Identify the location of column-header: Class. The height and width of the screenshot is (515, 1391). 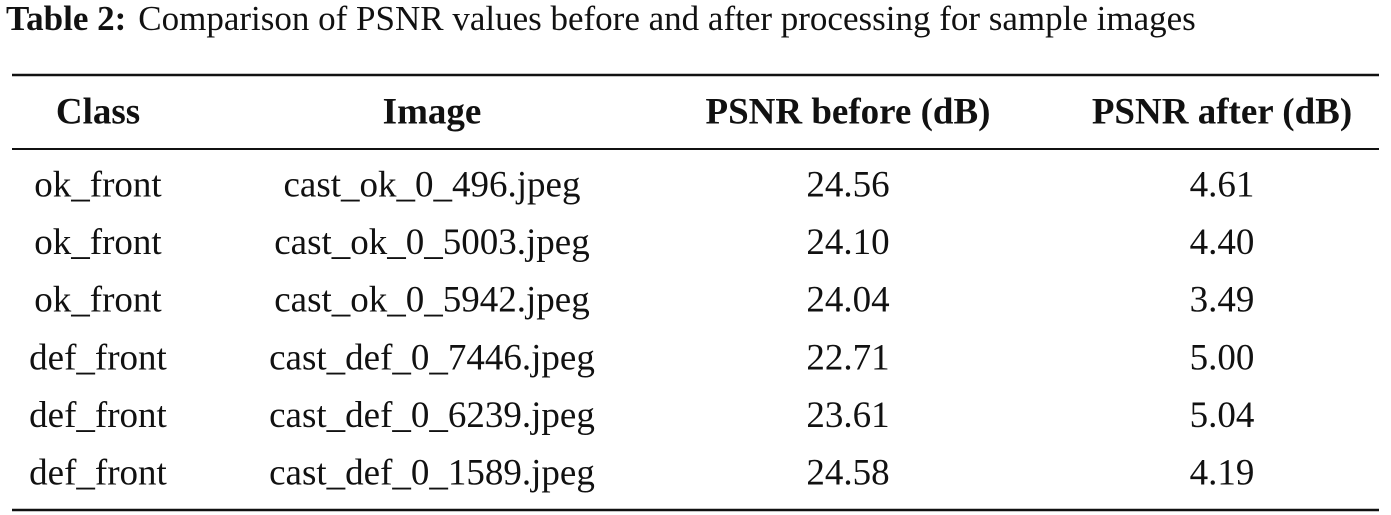
(98, 111).